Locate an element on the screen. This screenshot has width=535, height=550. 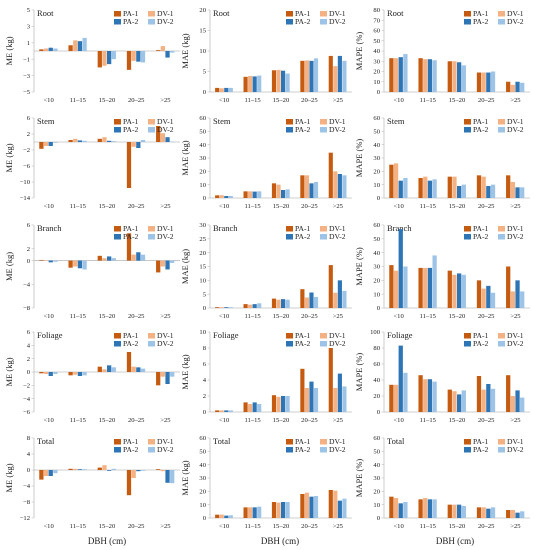
y-tick-label: 60 is located at coordinates (376, 225).